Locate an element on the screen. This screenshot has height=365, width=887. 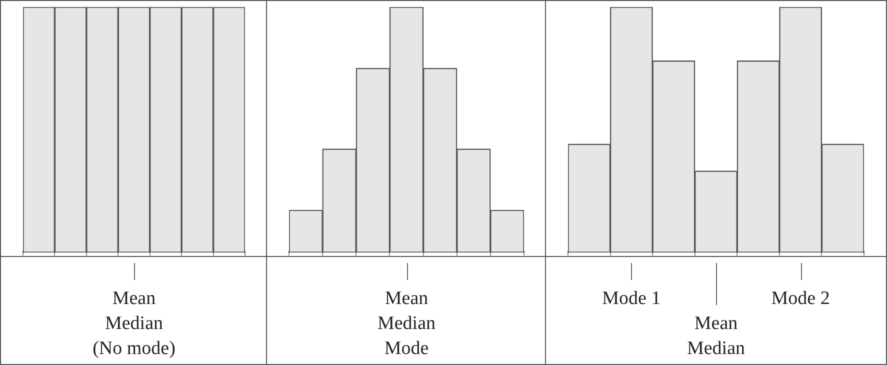
text: Mean Median Mode is located at coordinates (406, 324).